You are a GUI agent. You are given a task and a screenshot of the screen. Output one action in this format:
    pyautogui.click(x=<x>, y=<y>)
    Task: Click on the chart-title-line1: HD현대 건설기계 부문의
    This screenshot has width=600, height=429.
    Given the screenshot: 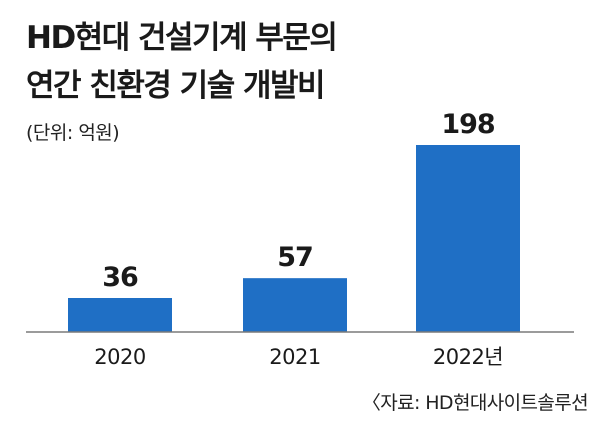 What is the action you would take?
    pyautogui.click(x=182, y=38)
    